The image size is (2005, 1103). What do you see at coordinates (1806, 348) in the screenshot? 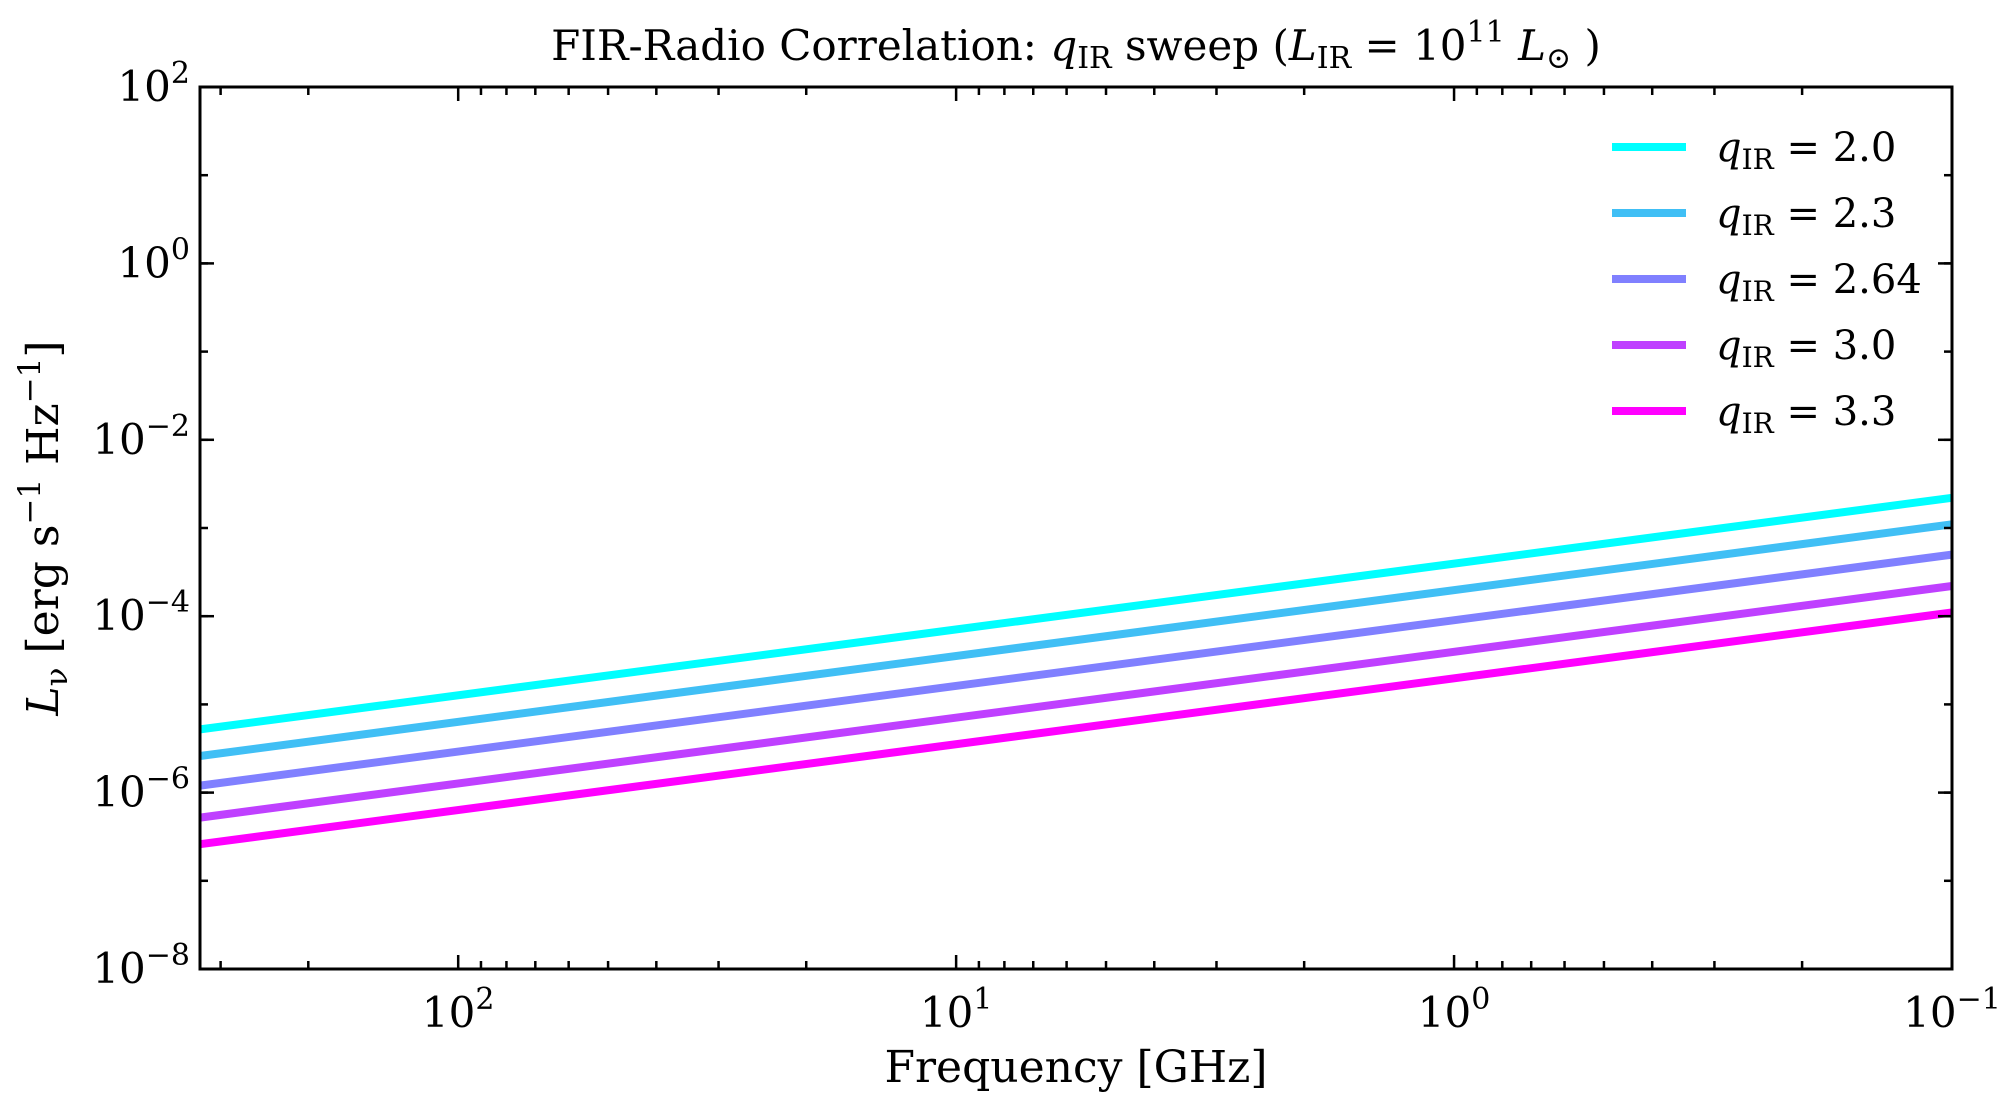
I see `legend-label-3: qIR = 3.0` at bounding box center [1806, 348].